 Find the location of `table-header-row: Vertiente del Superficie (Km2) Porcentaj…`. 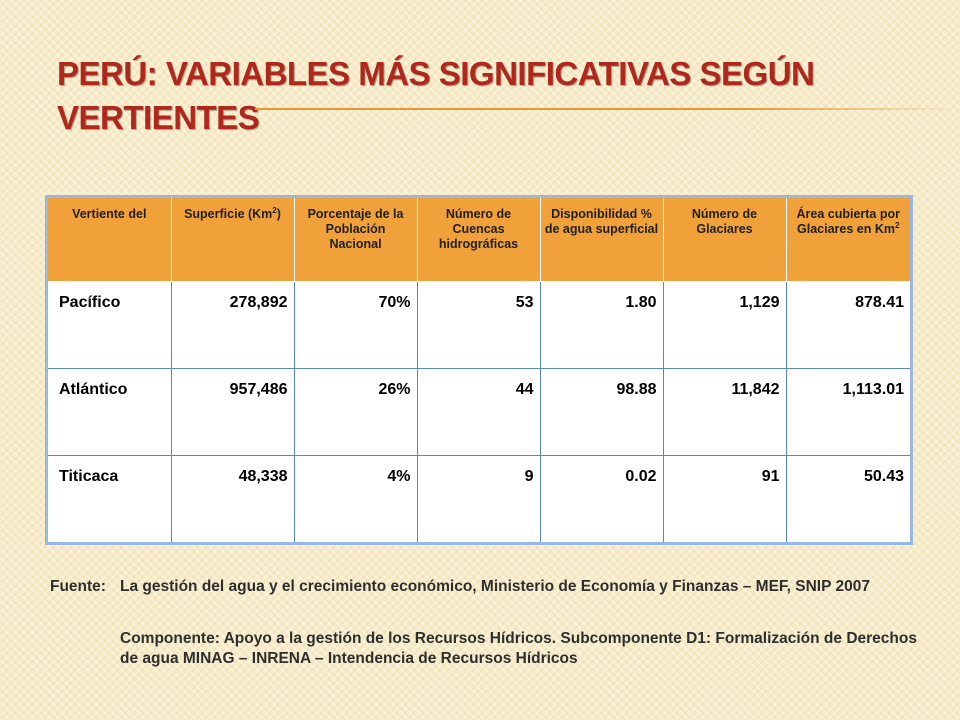

table-header-row: Vertiente del Superficie (Km2) Porcentaj… is located at coordinates (479, 240).